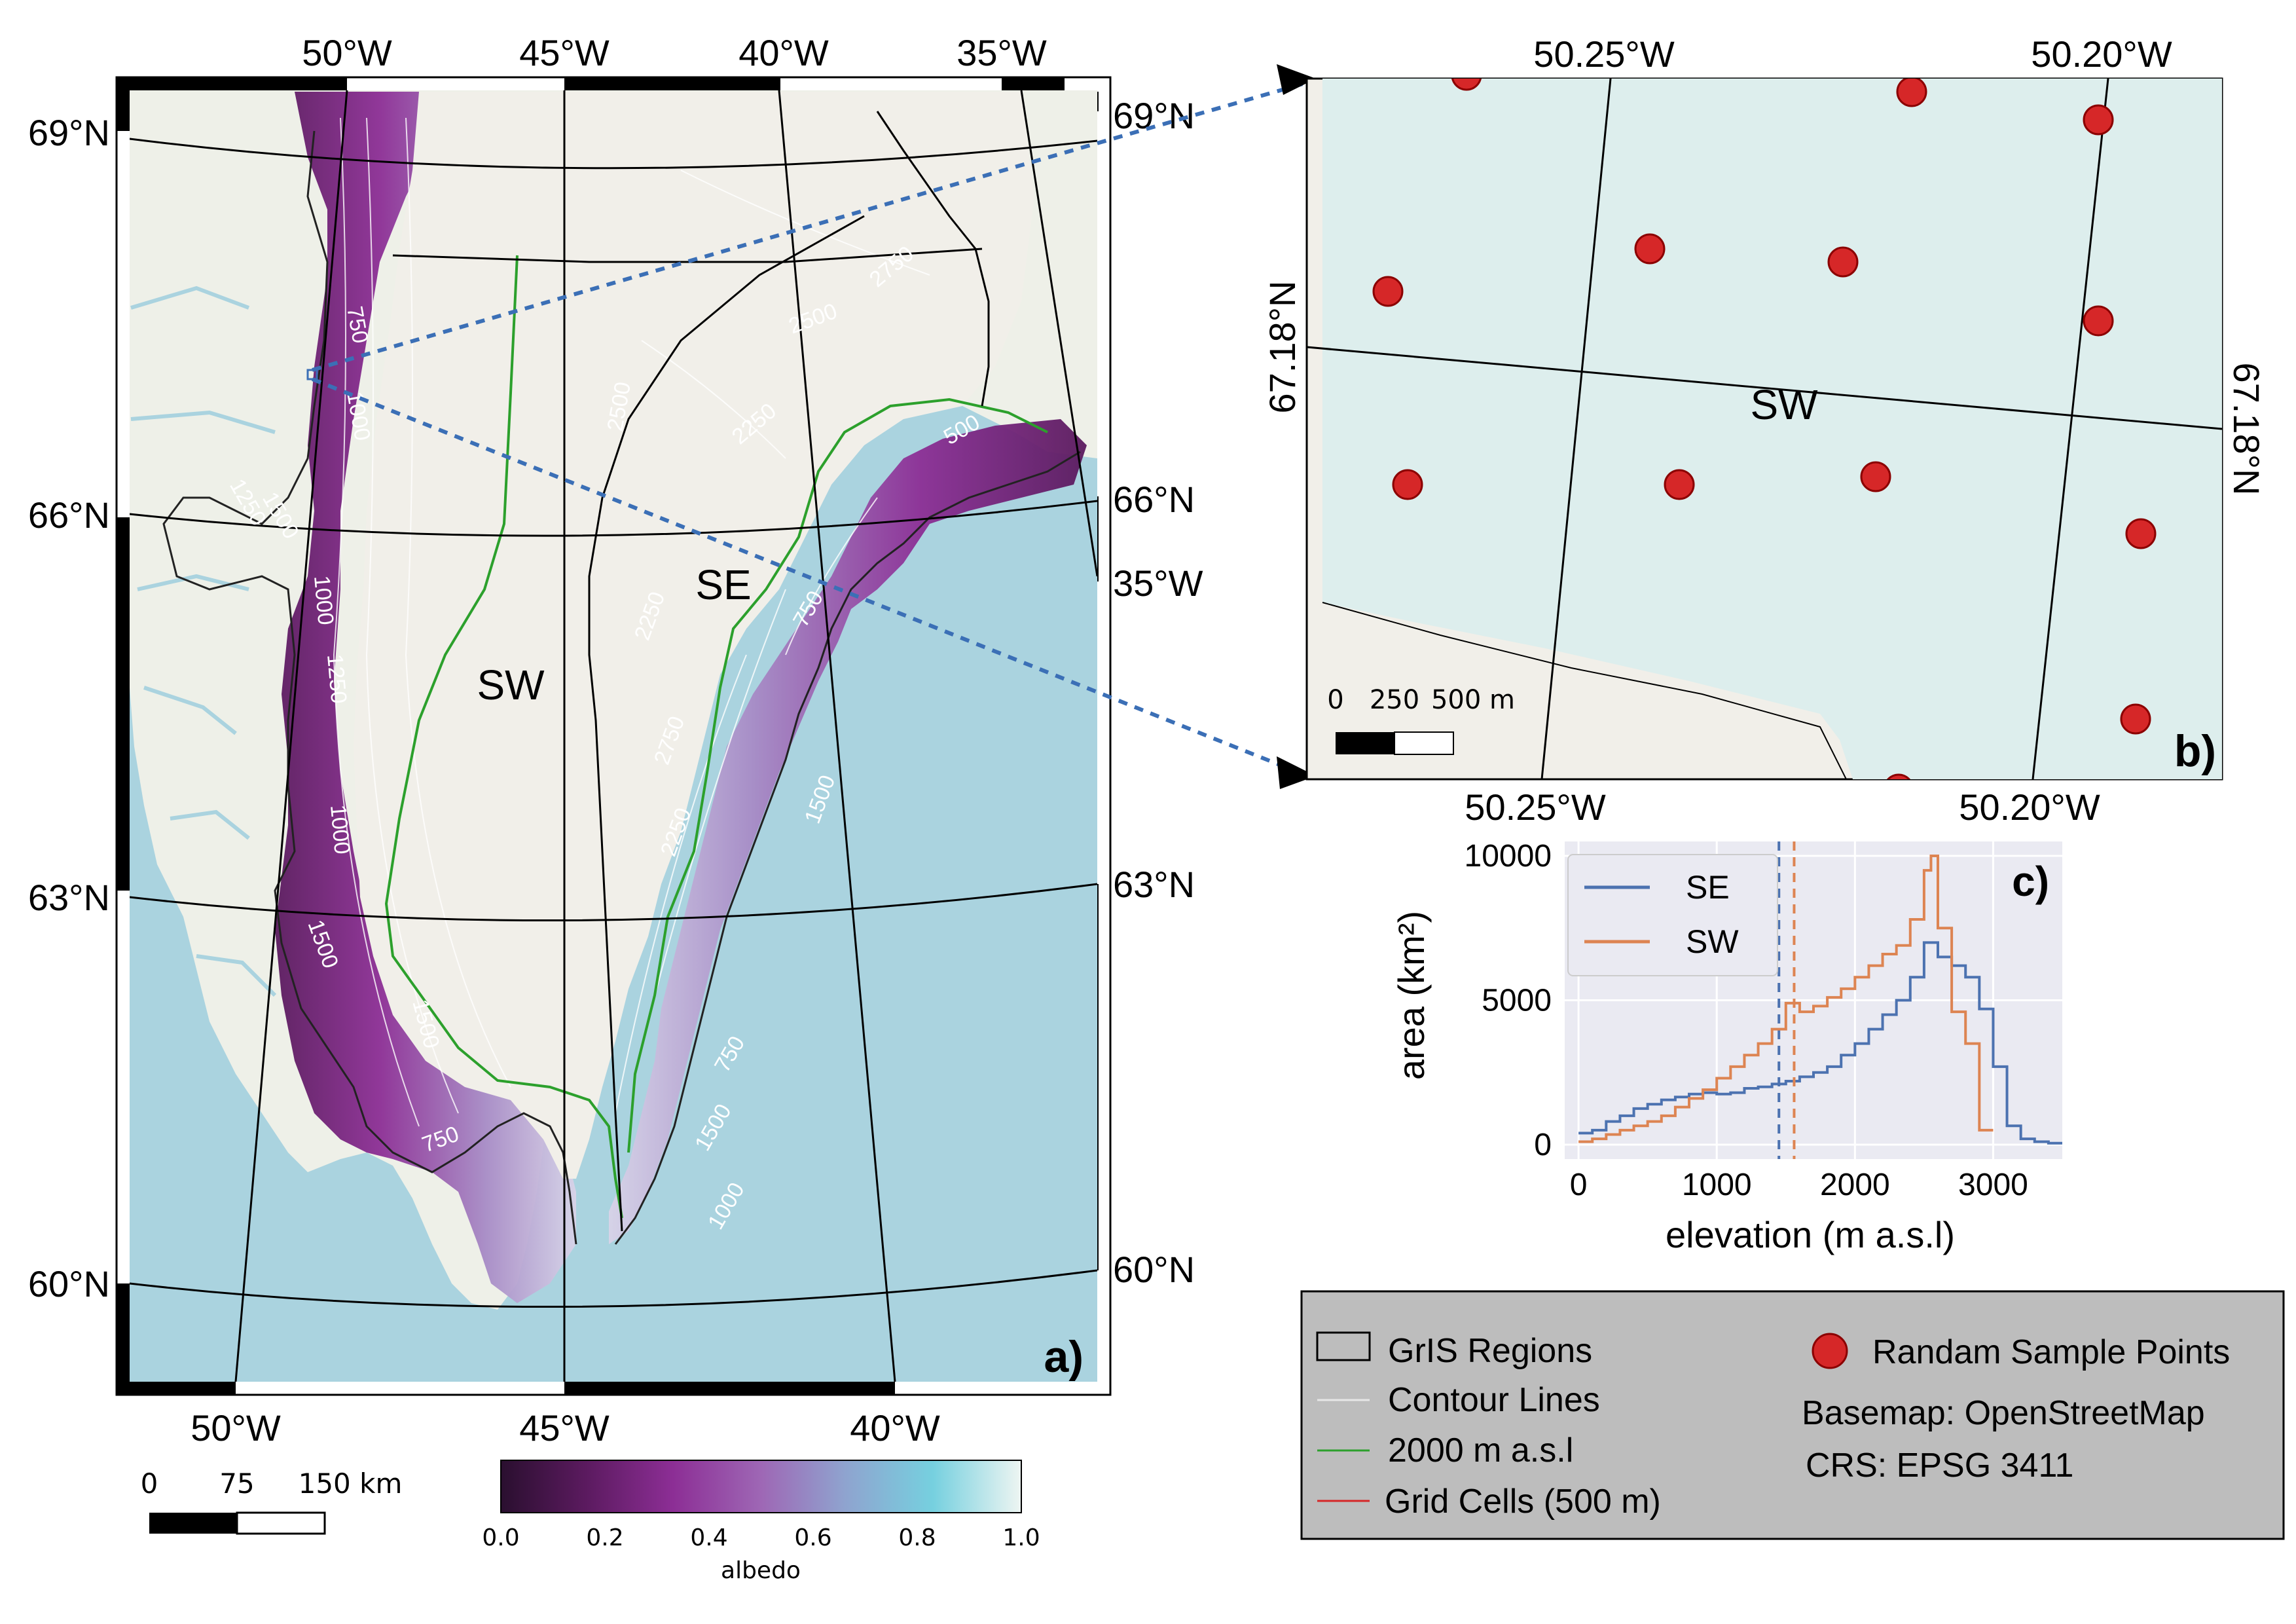  What do you see at coordinates (1154, 1269) in the screenshot?
I see `lat-label-right: 60°N` at bounding box center [1154, 1269].